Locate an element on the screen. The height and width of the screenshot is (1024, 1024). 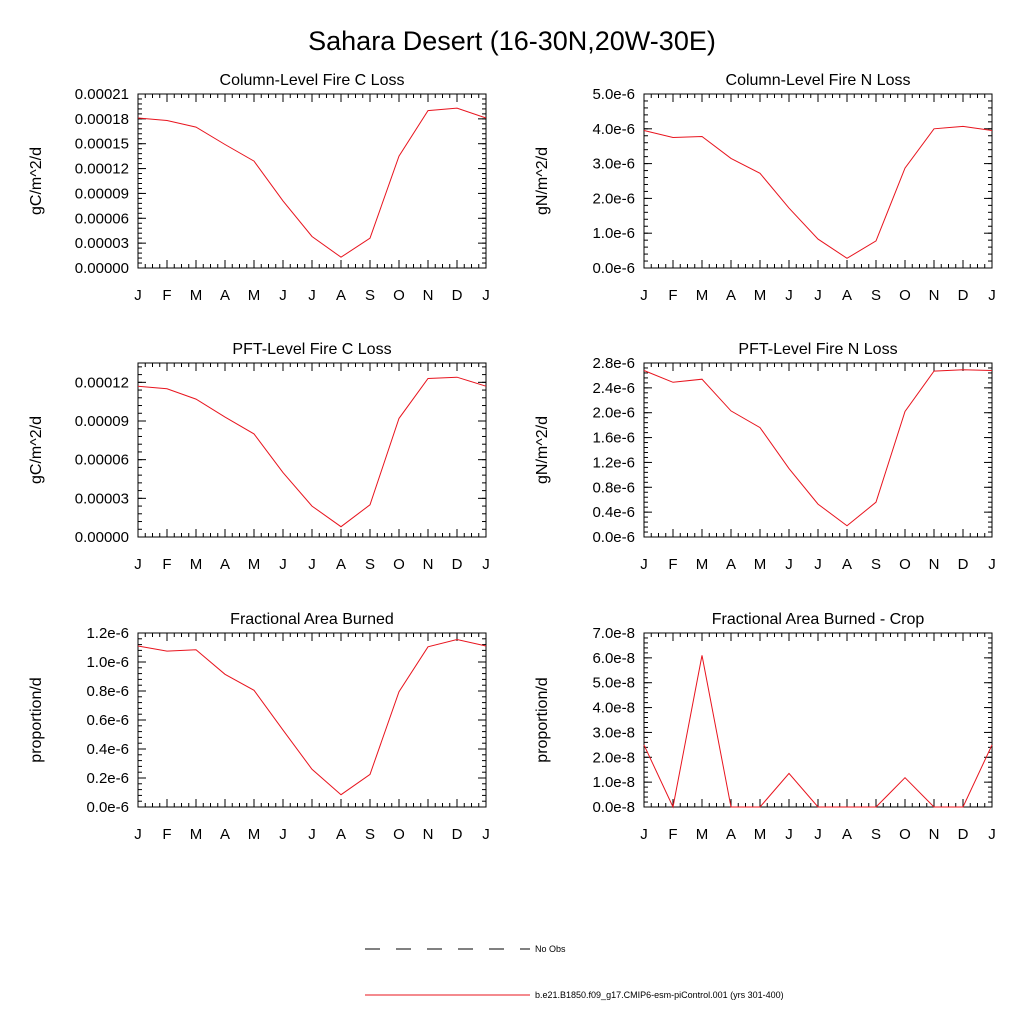
y-tick-label: 0.00006 is located at coordinates (102, 218).